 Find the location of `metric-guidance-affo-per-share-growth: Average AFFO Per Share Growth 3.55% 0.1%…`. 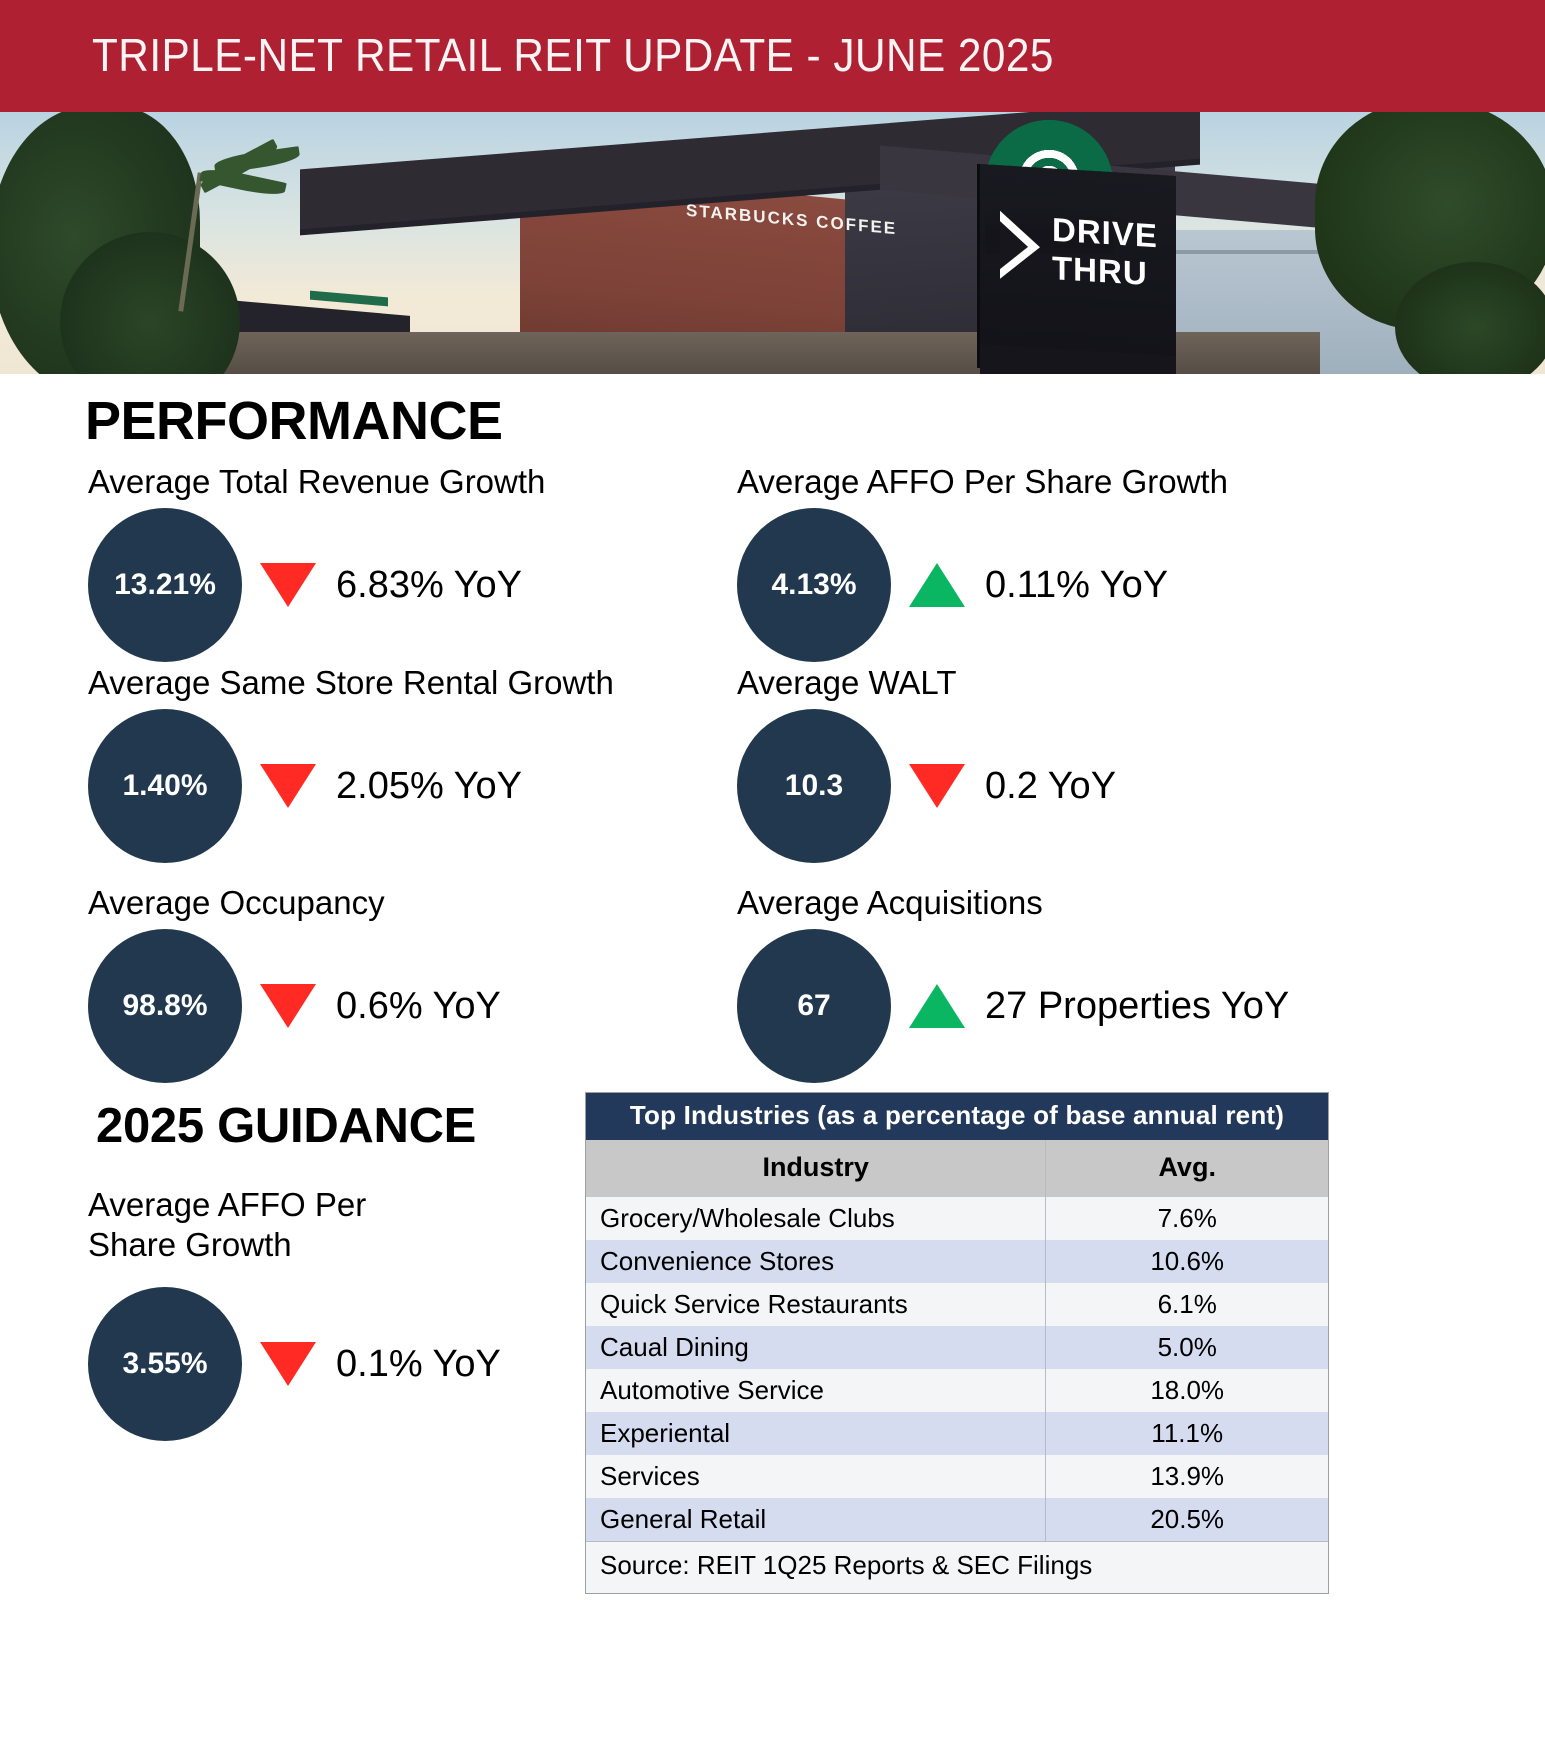

metric-guidance-affo-per-share-growth: Average AFFO Per Share Growth 3.55% 0.1%… is located at coordinates (294, 1313).